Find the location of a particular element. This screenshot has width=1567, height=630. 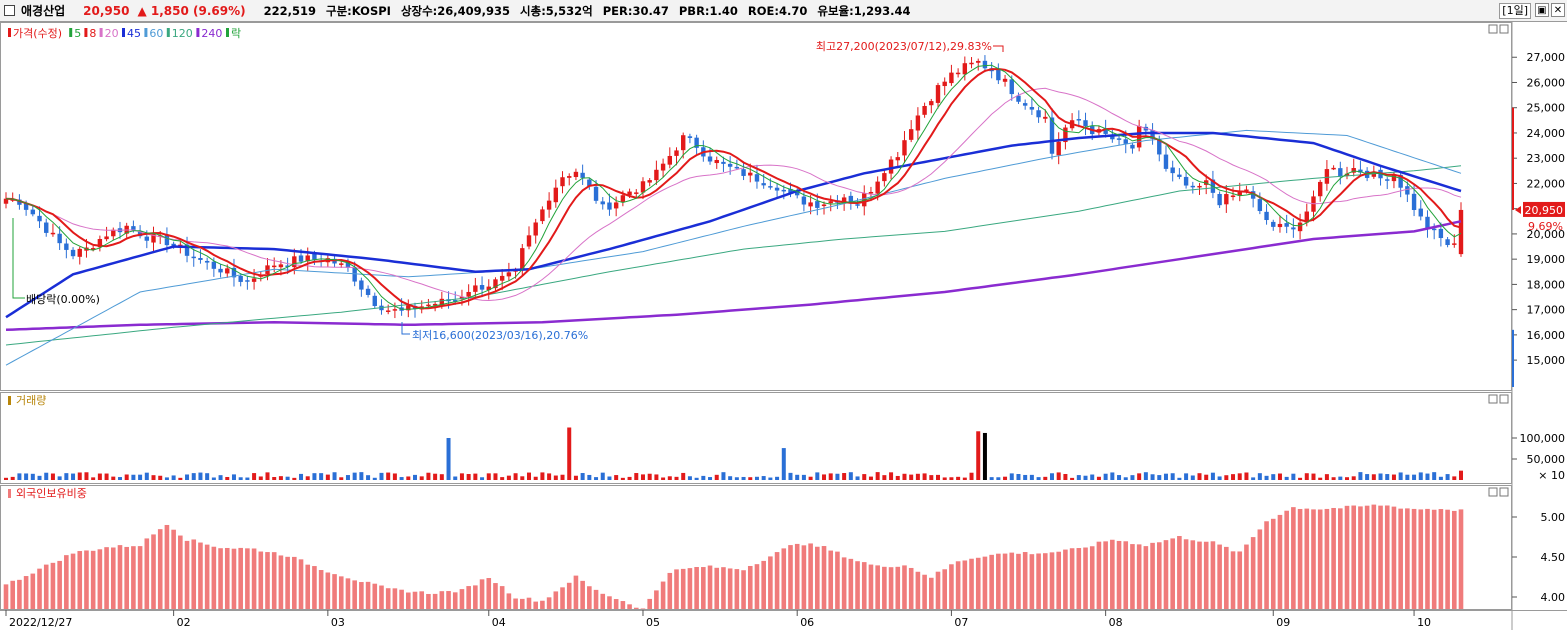

volume-tick-label: 100,000 is located at coordinates (1543, 438).